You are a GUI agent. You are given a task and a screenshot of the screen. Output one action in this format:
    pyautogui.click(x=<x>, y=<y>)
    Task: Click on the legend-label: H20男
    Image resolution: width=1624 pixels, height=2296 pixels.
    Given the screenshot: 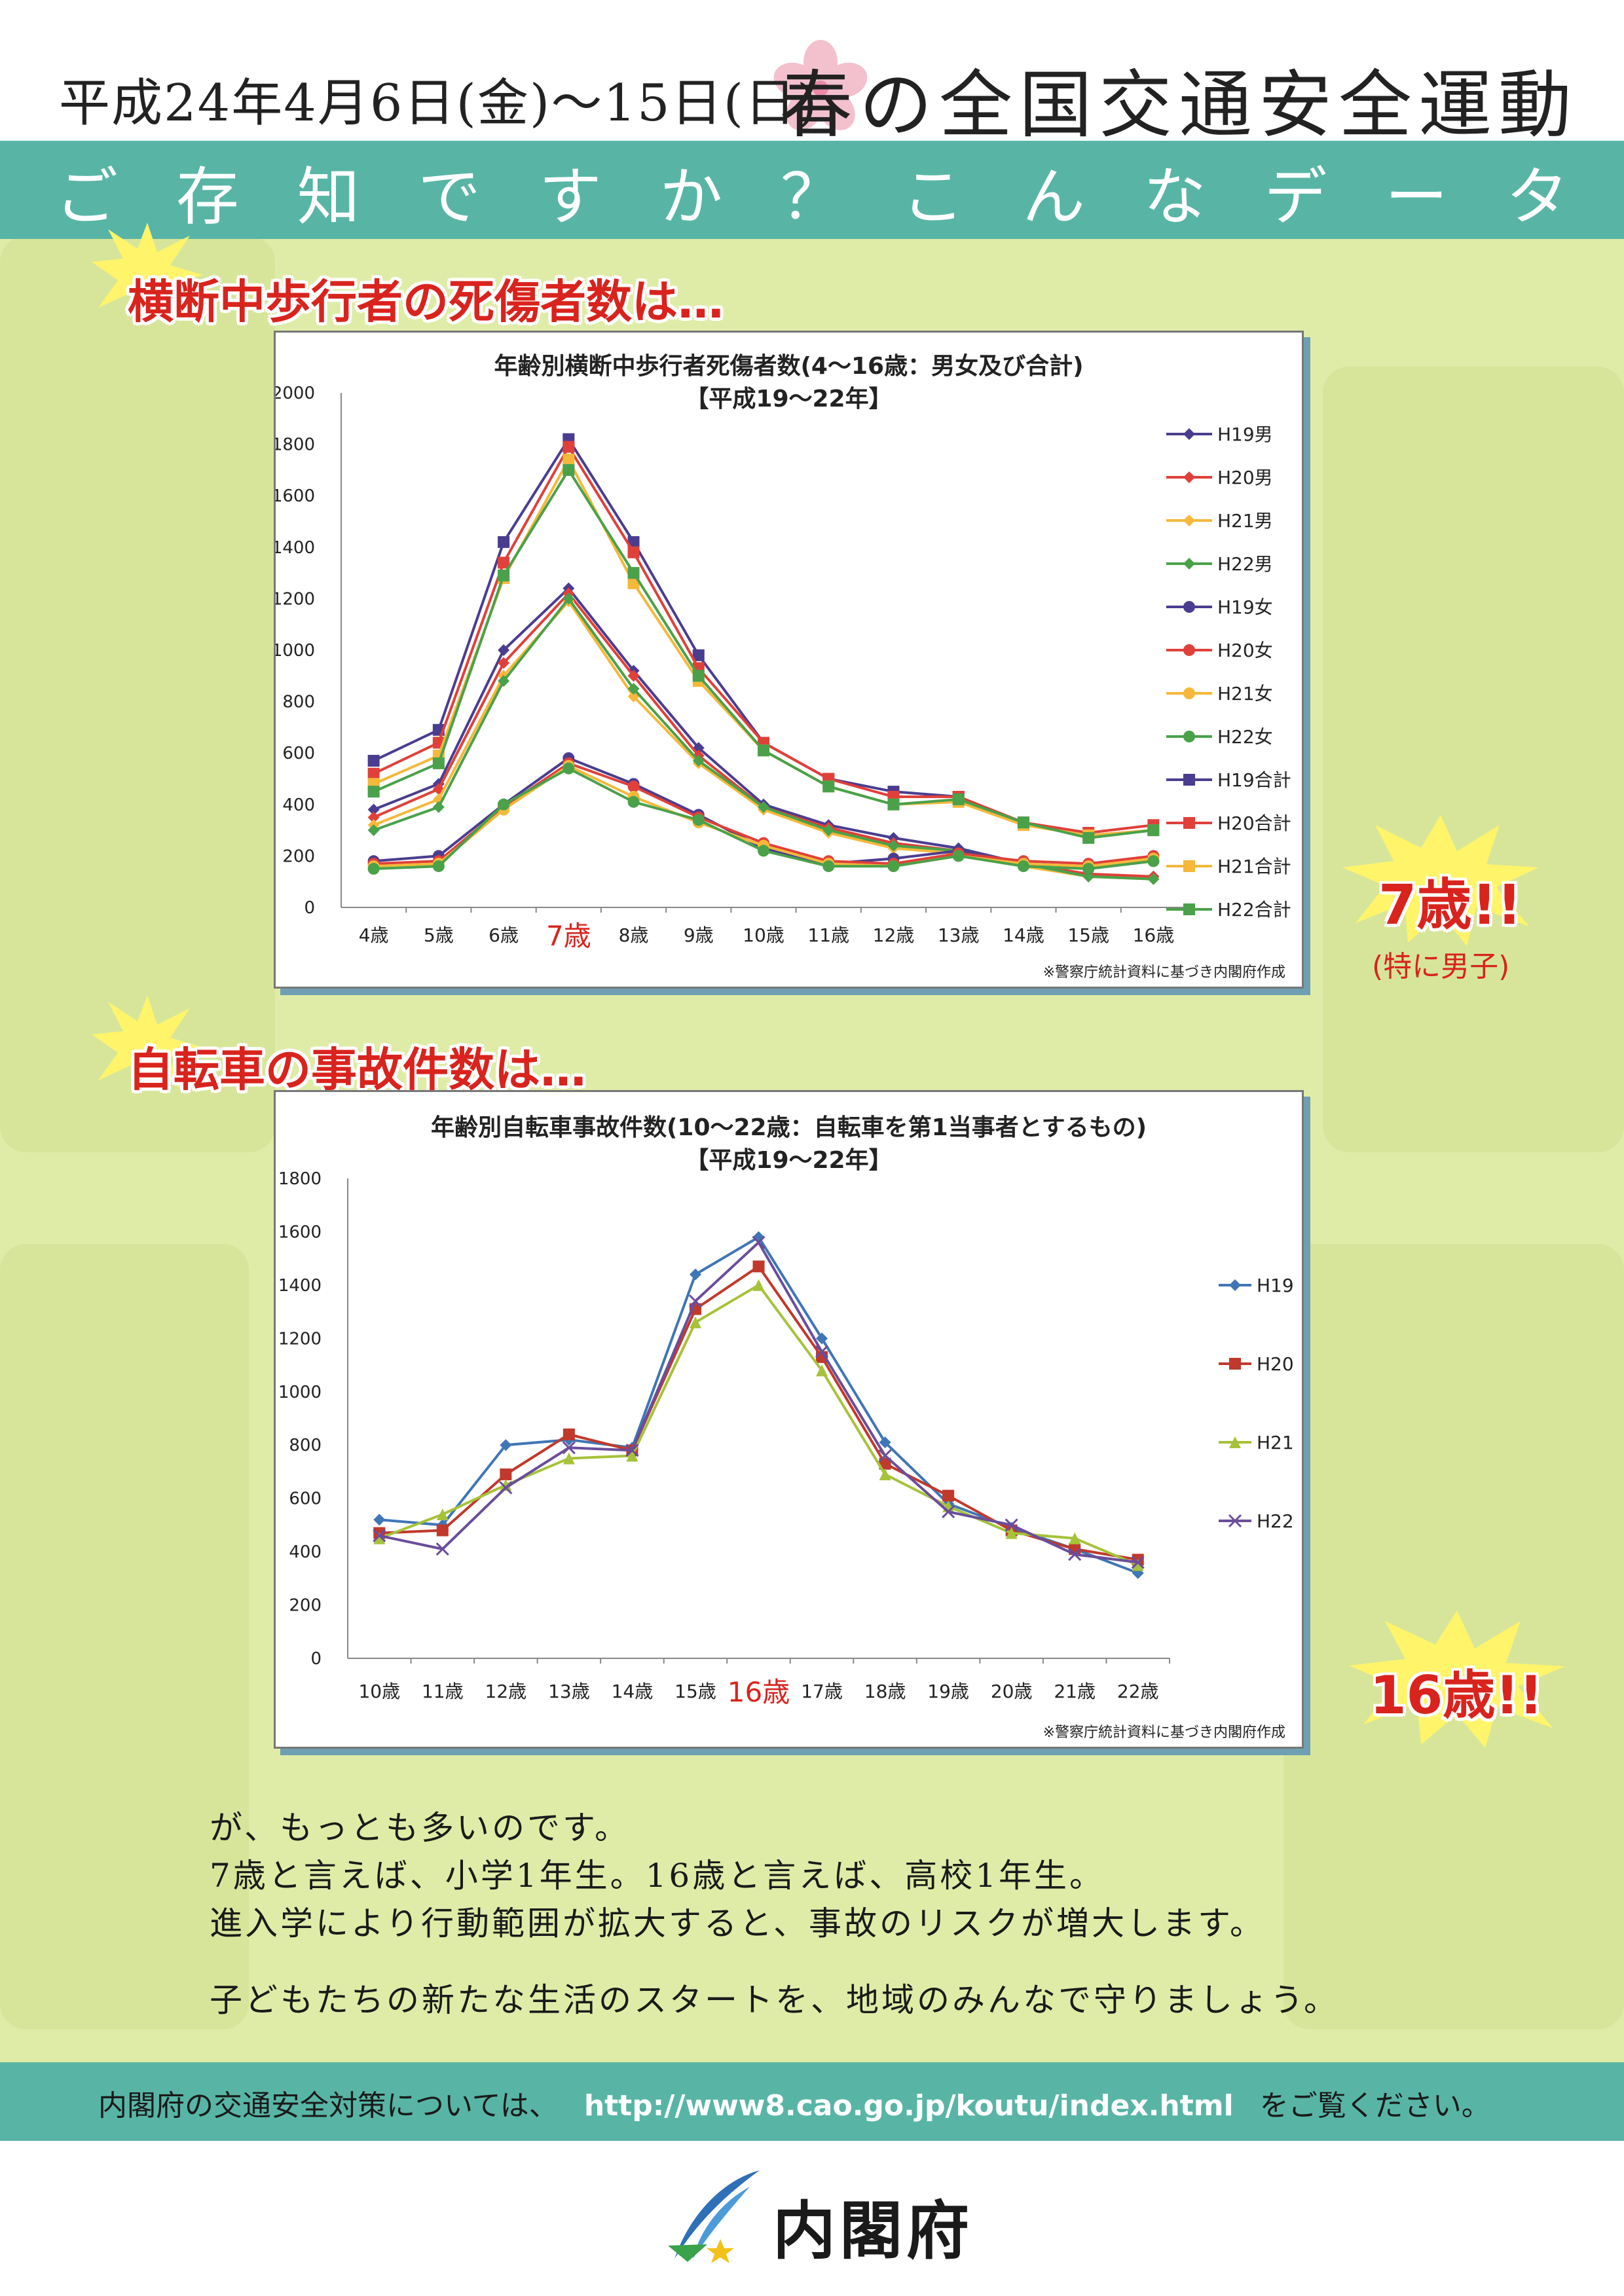 What is the action you would take?
    pyautogui.click(x=1245, y=477)
    